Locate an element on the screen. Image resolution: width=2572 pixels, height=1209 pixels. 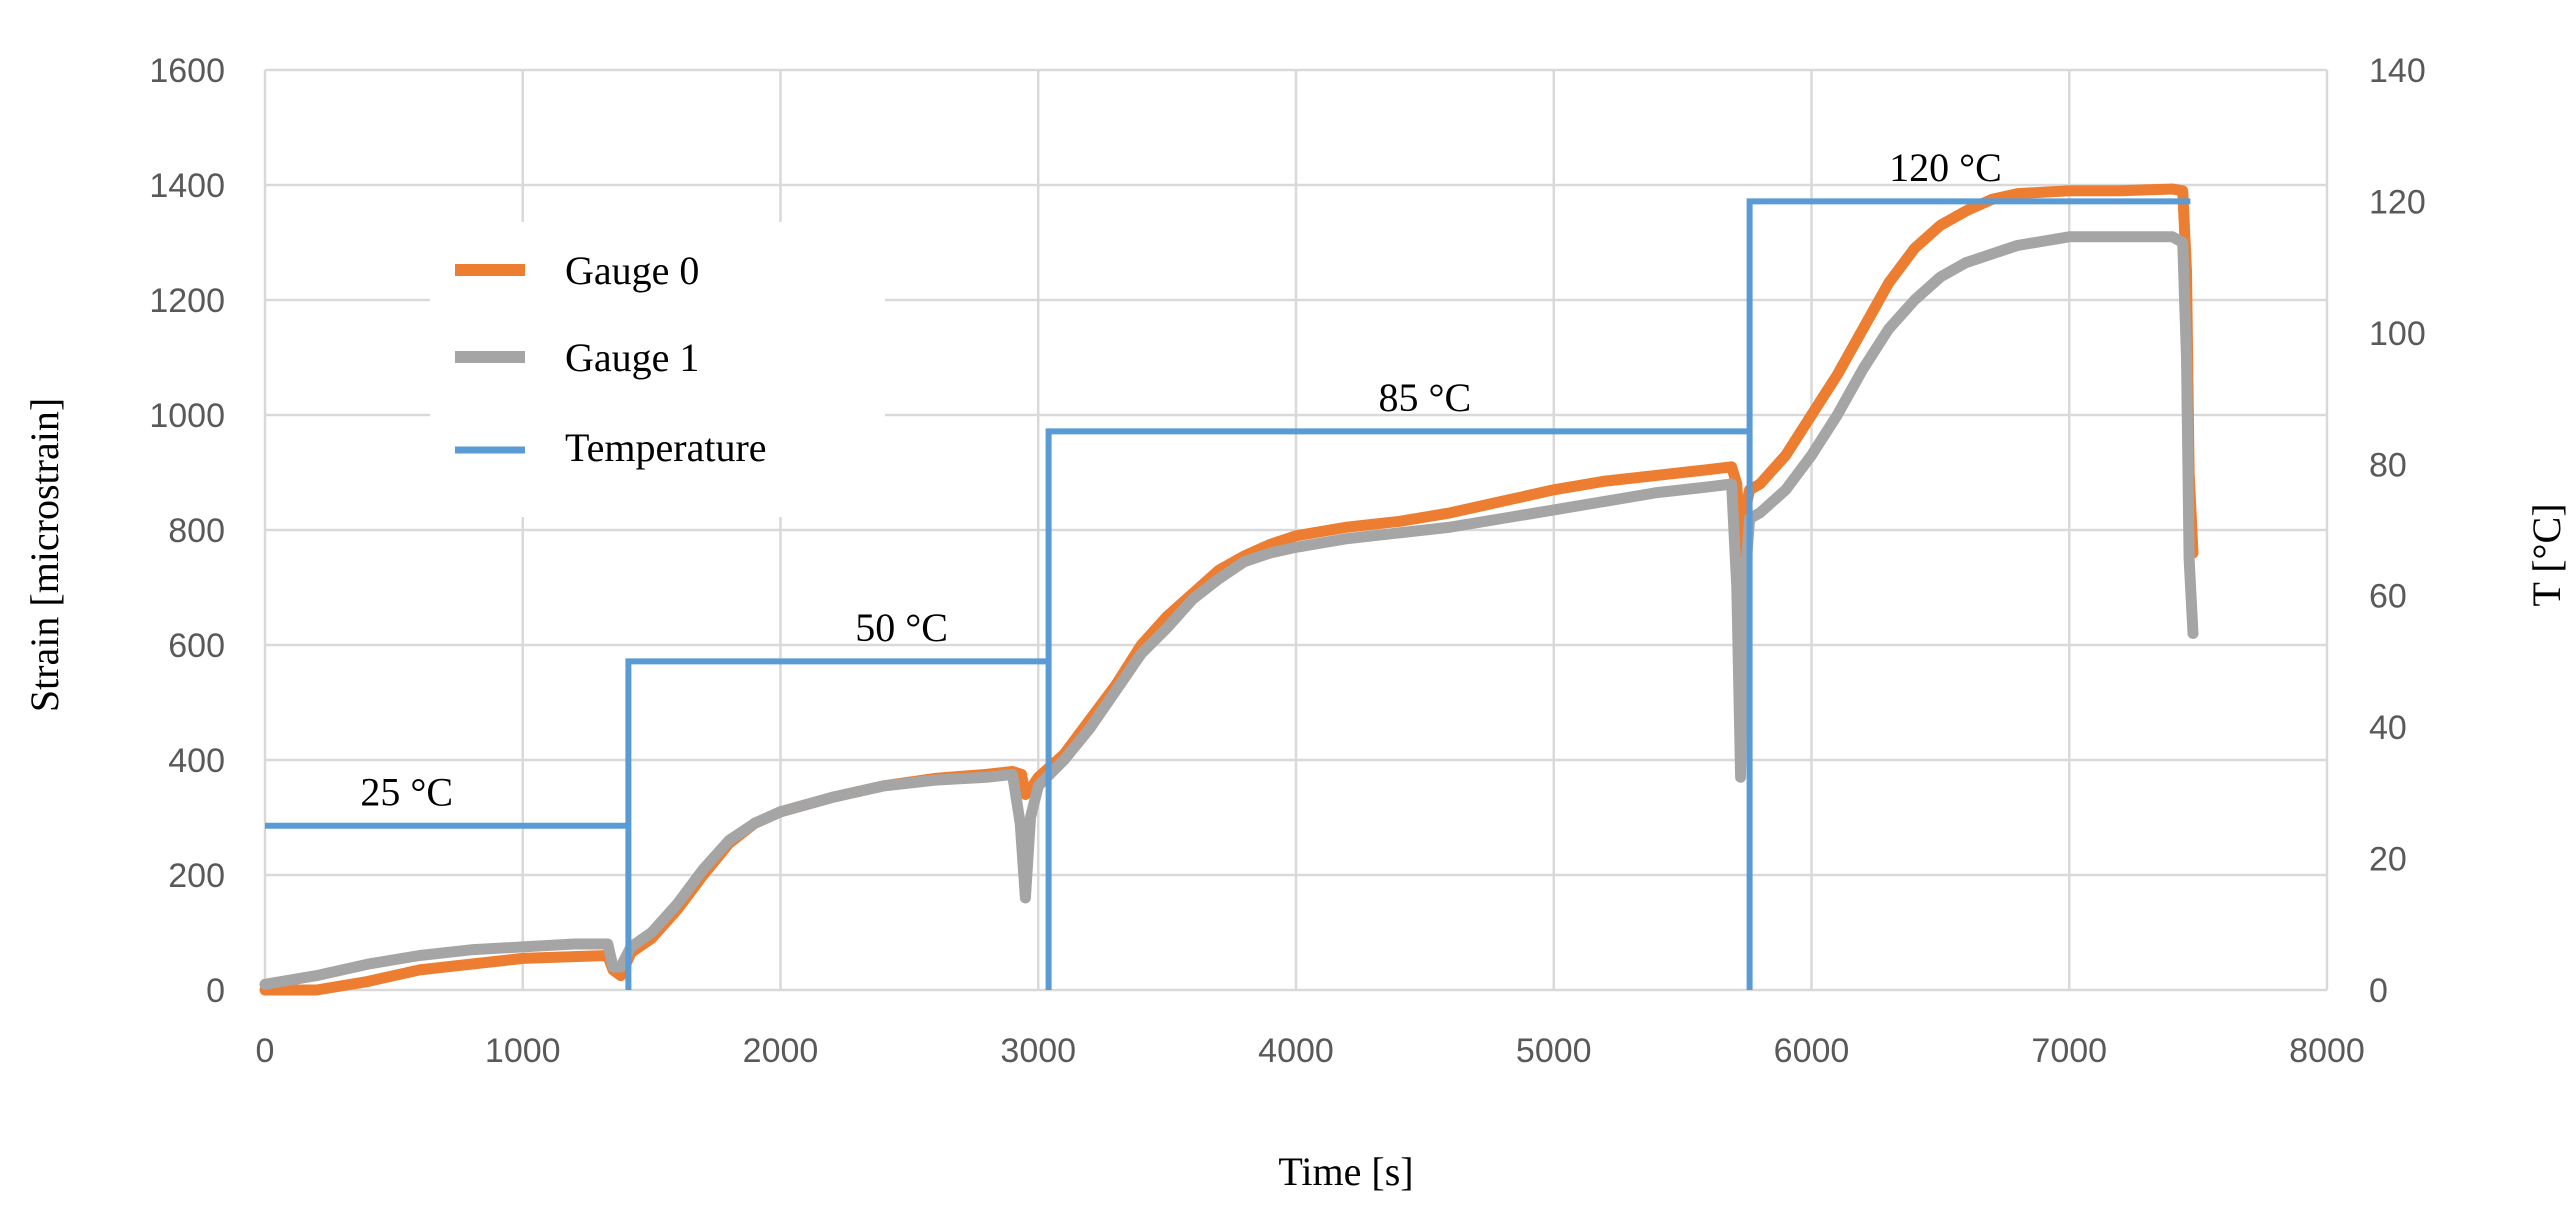
x-tick-label: 8000 is located at coordinates (2327, 1051).